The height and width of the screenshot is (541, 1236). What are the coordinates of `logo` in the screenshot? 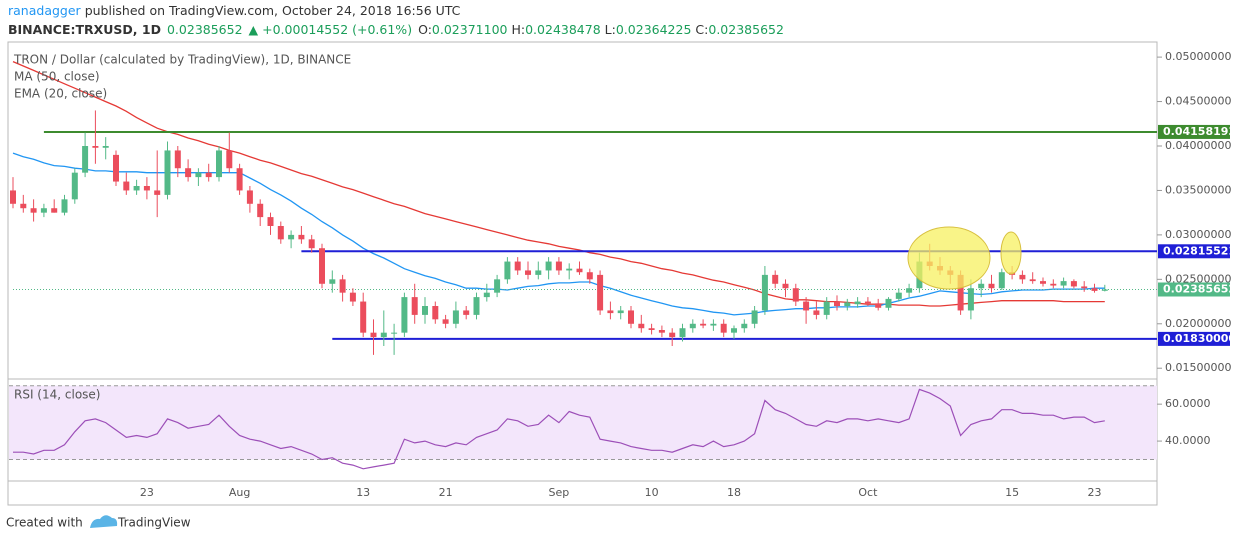 It's located at (104, 521).